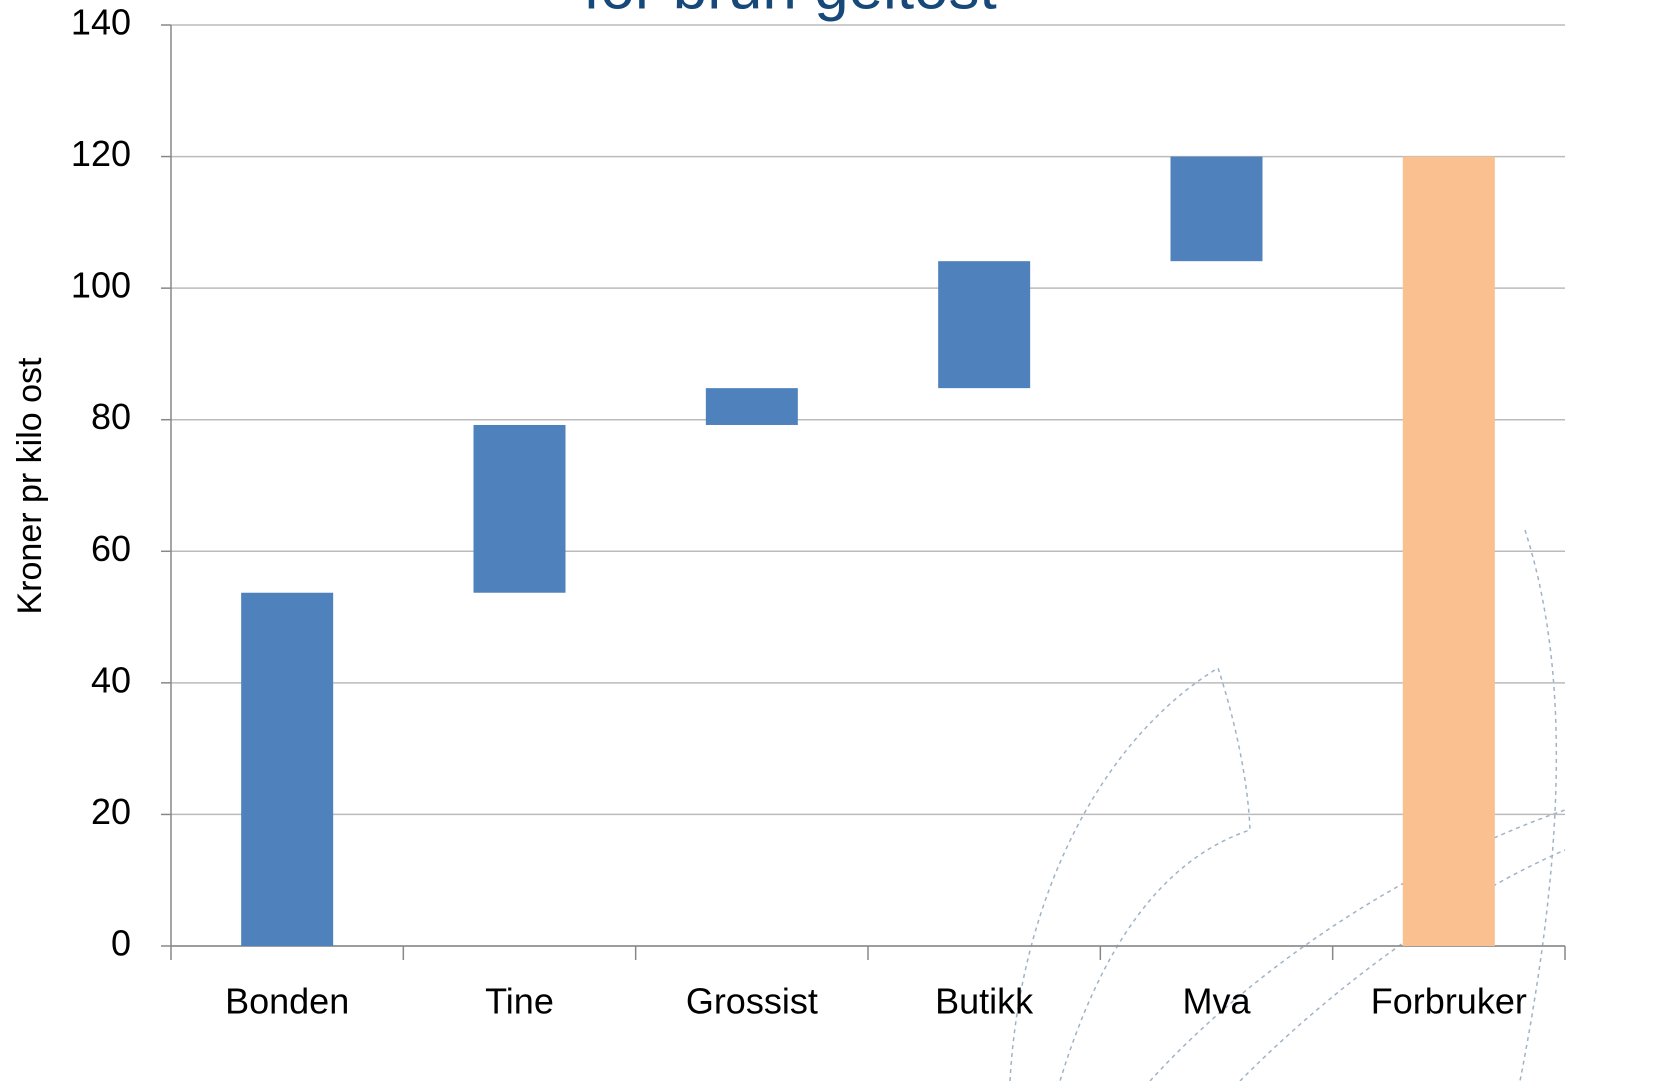 The width and height of the screenshot is (1657, 1081). I want to click on x-tick-label: Butikk, so click(984, 1001).